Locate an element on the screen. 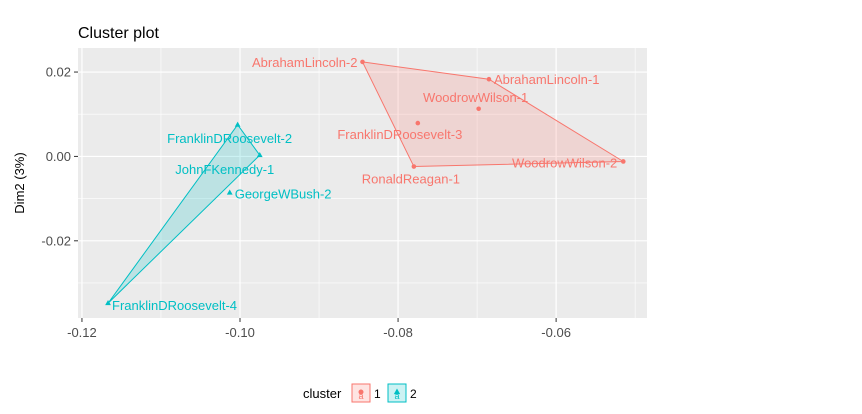 Image resolution: width=862 pixels, height=414 pixels. y-axis-title: Dim2 (3%) is located at coordinates (19, 182).